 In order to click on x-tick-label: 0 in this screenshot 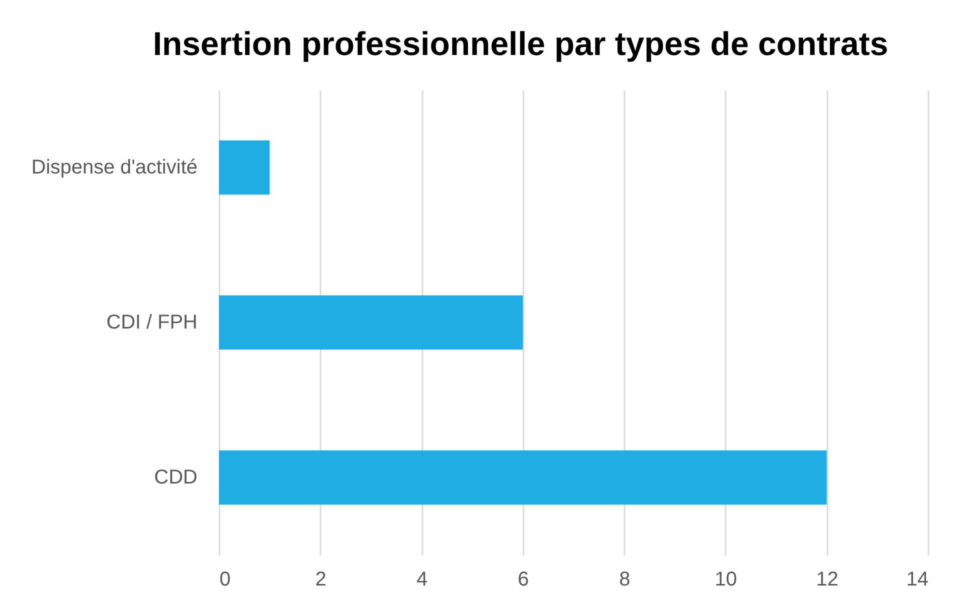, I will do `click(225, 579)`.